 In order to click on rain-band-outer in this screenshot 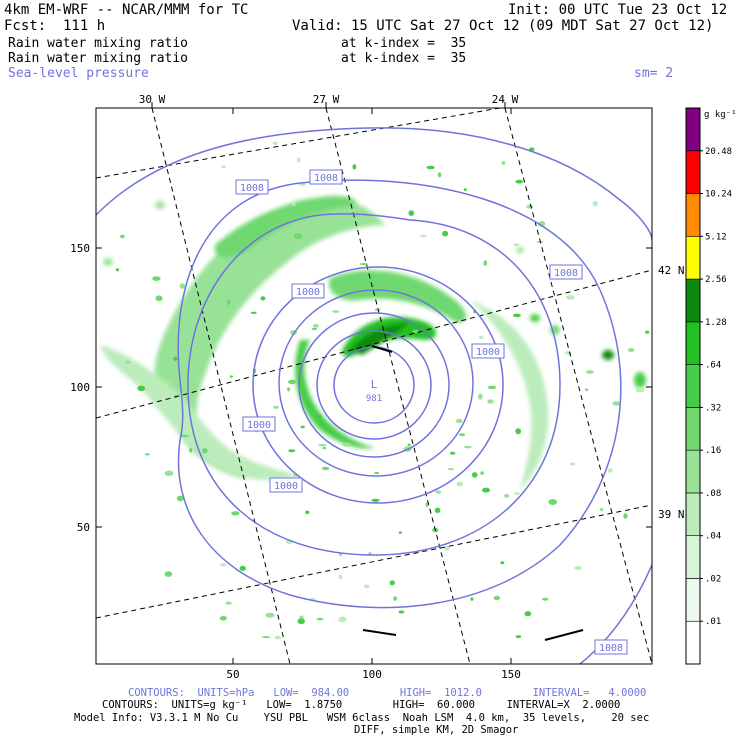, I will do `click(269, 338)`.